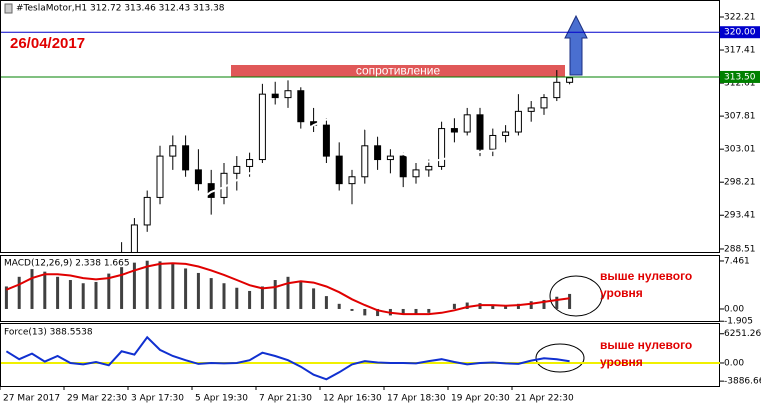  I want to click on y-tick-label: 288.51, so click(740, 249).